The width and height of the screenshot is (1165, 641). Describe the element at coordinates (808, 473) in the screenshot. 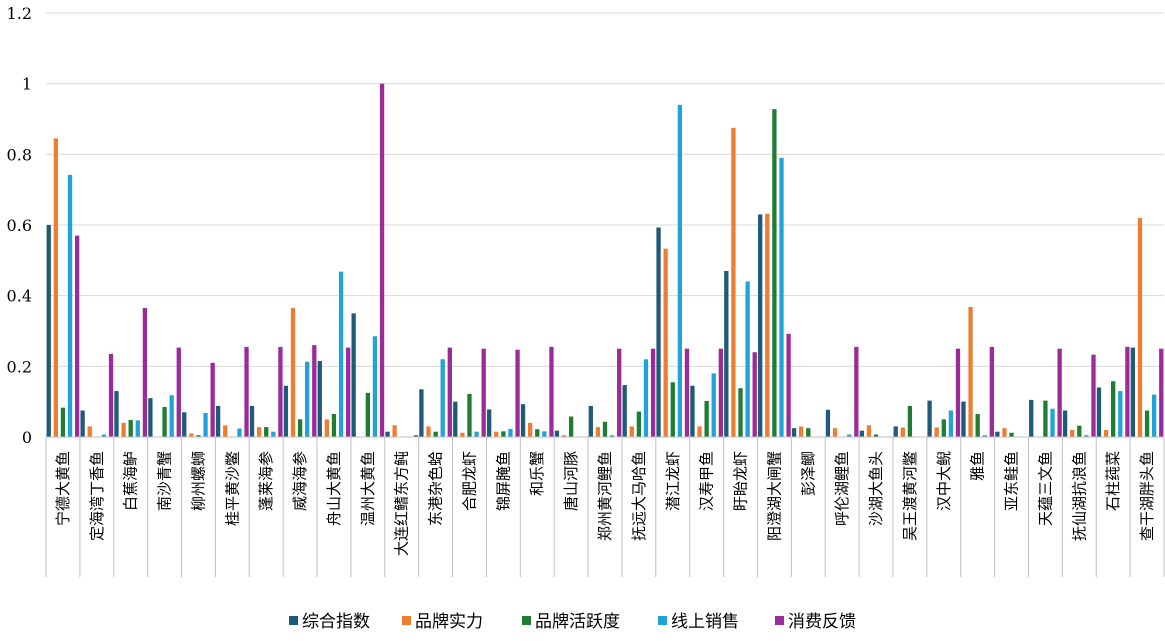

I see `x-tick-label: 彭泽鲫` at that location.